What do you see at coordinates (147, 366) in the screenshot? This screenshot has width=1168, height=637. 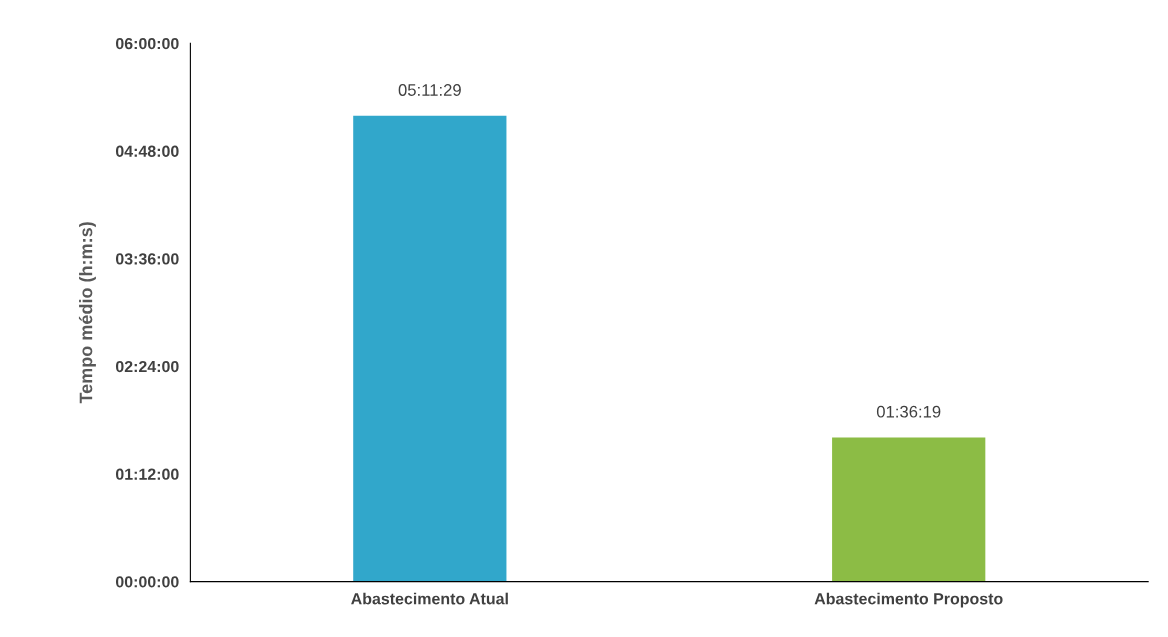 I see `y-tick-label: 02:24:00` at bounding box center [147, 366].